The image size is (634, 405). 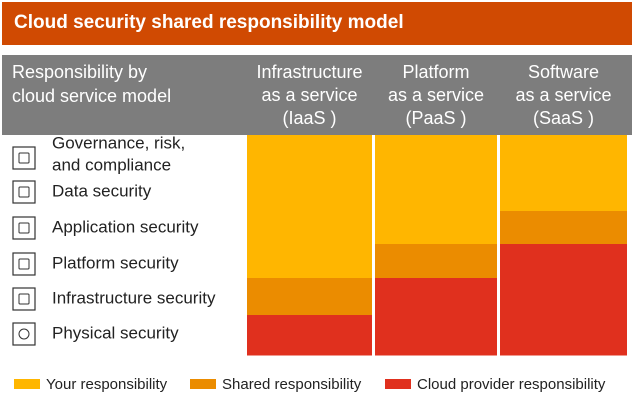 I want to click on row-label: Data security, so click(x=102, y=190).